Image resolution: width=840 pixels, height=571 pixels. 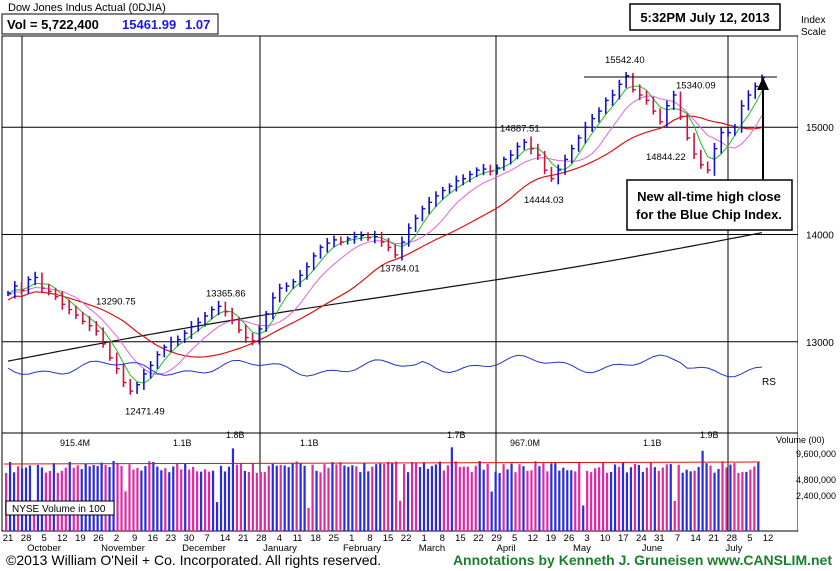 I want to click on timestamp-box, so click(x=705, y=17).